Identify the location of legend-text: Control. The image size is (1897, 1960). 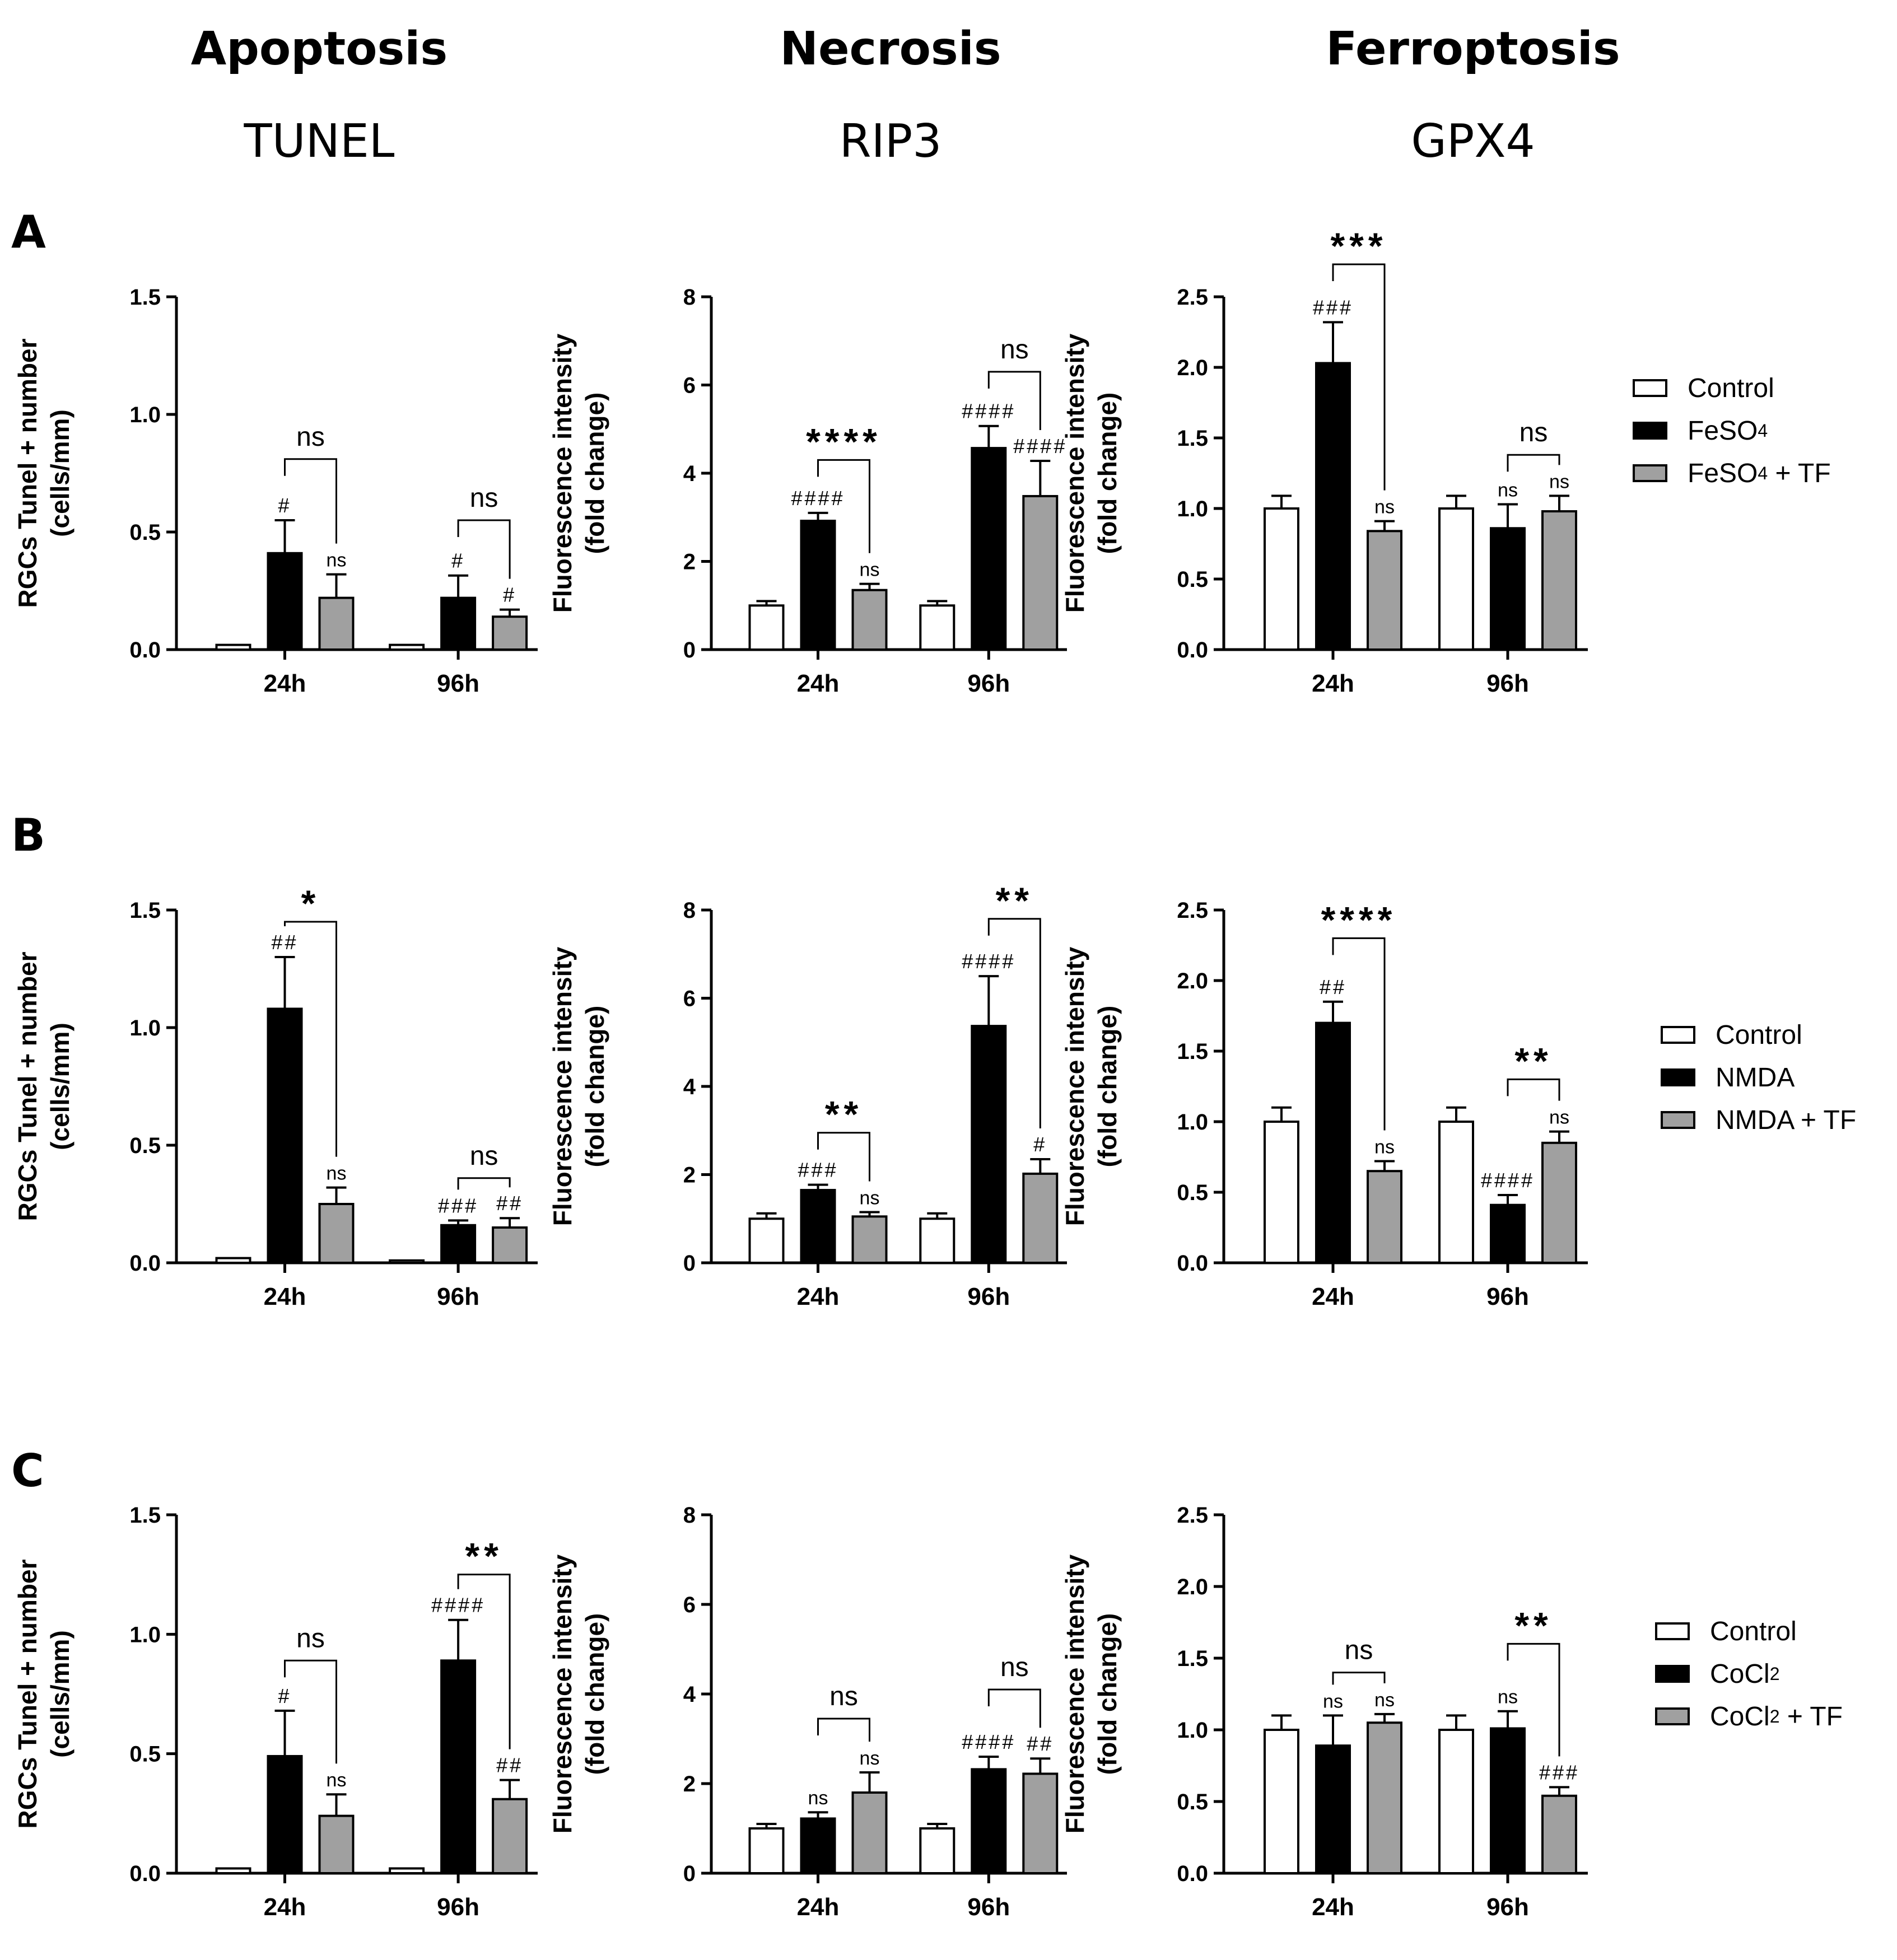
(1759, 1035).